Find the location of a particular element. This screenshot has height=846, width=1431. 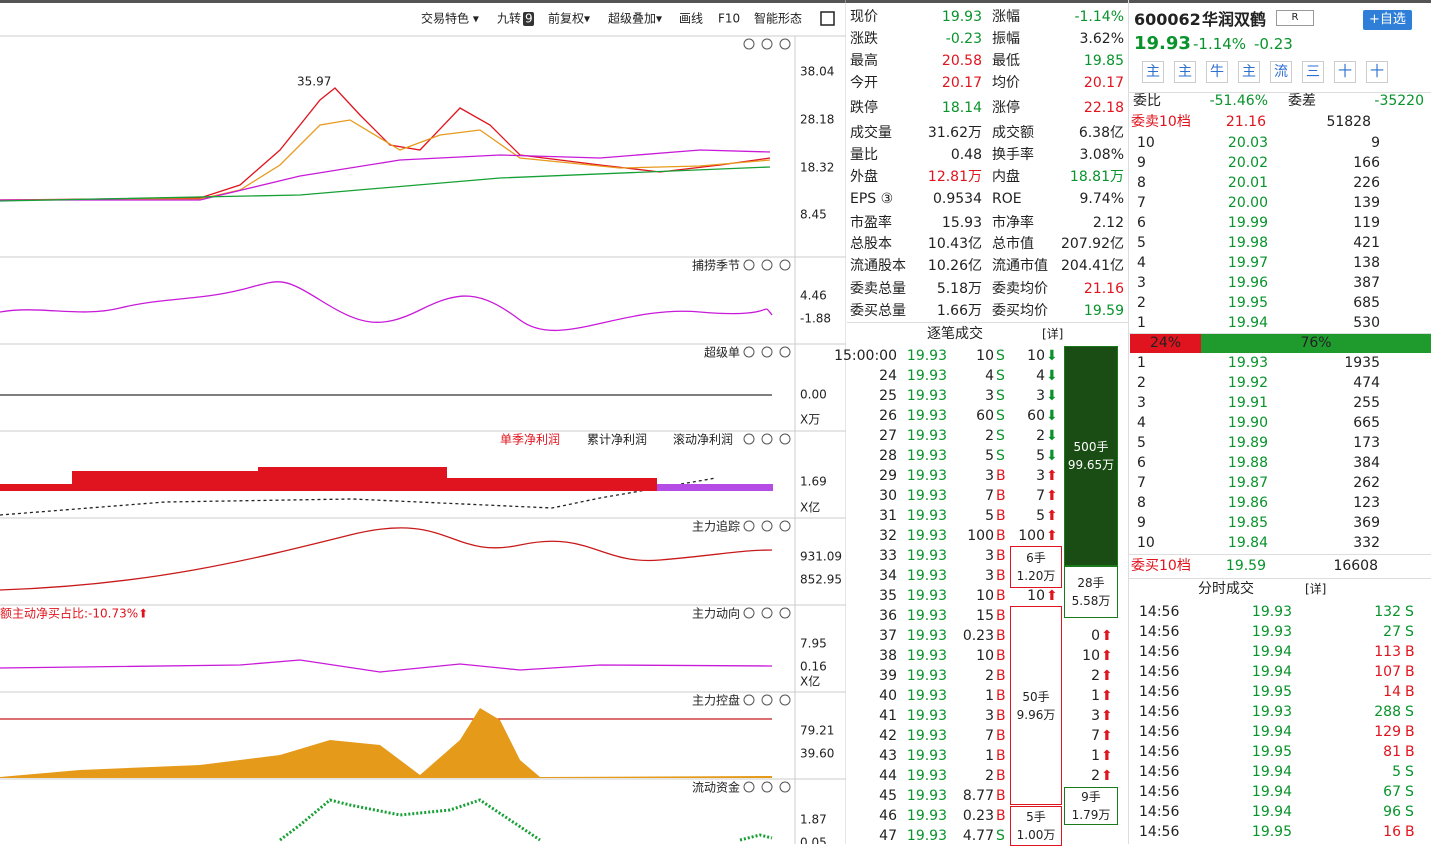

volume: 67 is located at coordinates (1392, 792).